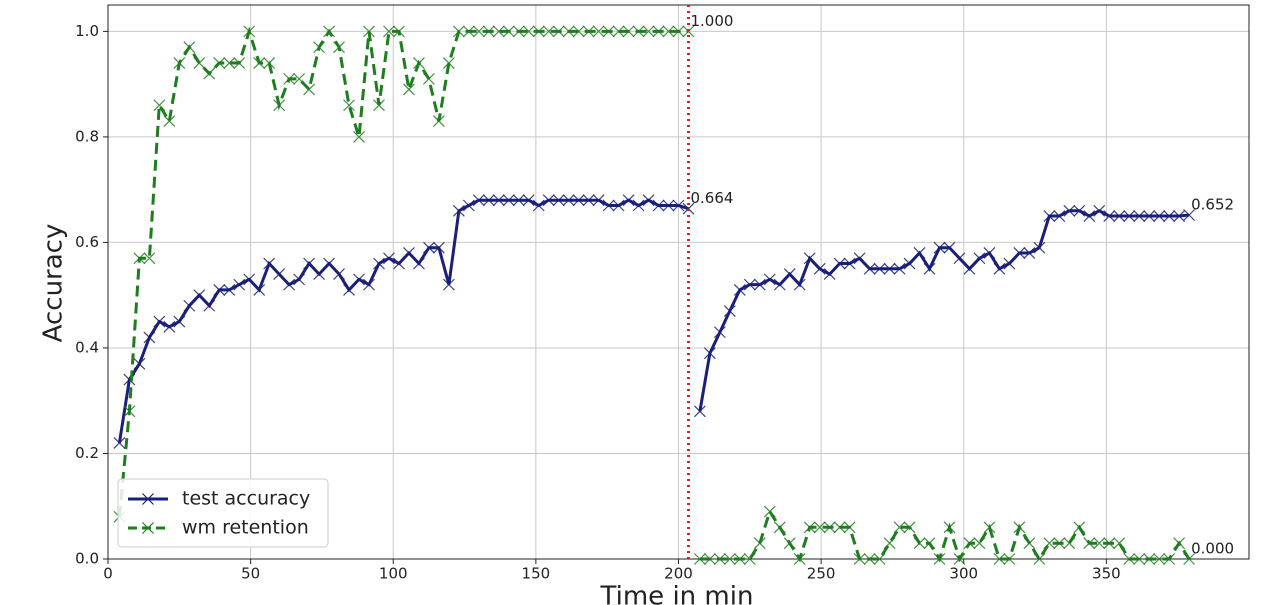 Image resolution: width=1280 pixels, height=605 pixels. I want to click on y-tick-label: 1.0, so click(87, 31).